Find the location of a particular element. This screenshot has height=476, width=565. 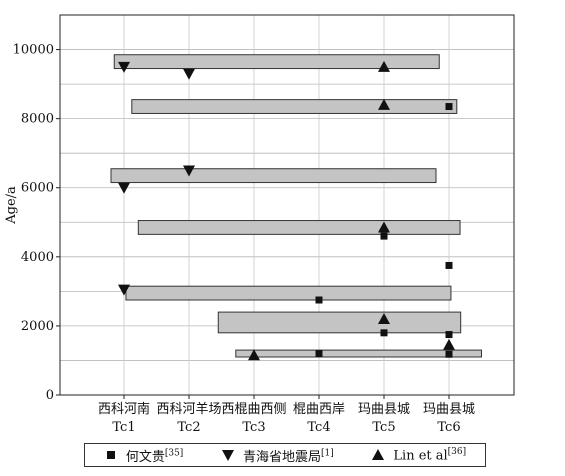

y-tick-label: 6000 is located at coordinates (37, 188).